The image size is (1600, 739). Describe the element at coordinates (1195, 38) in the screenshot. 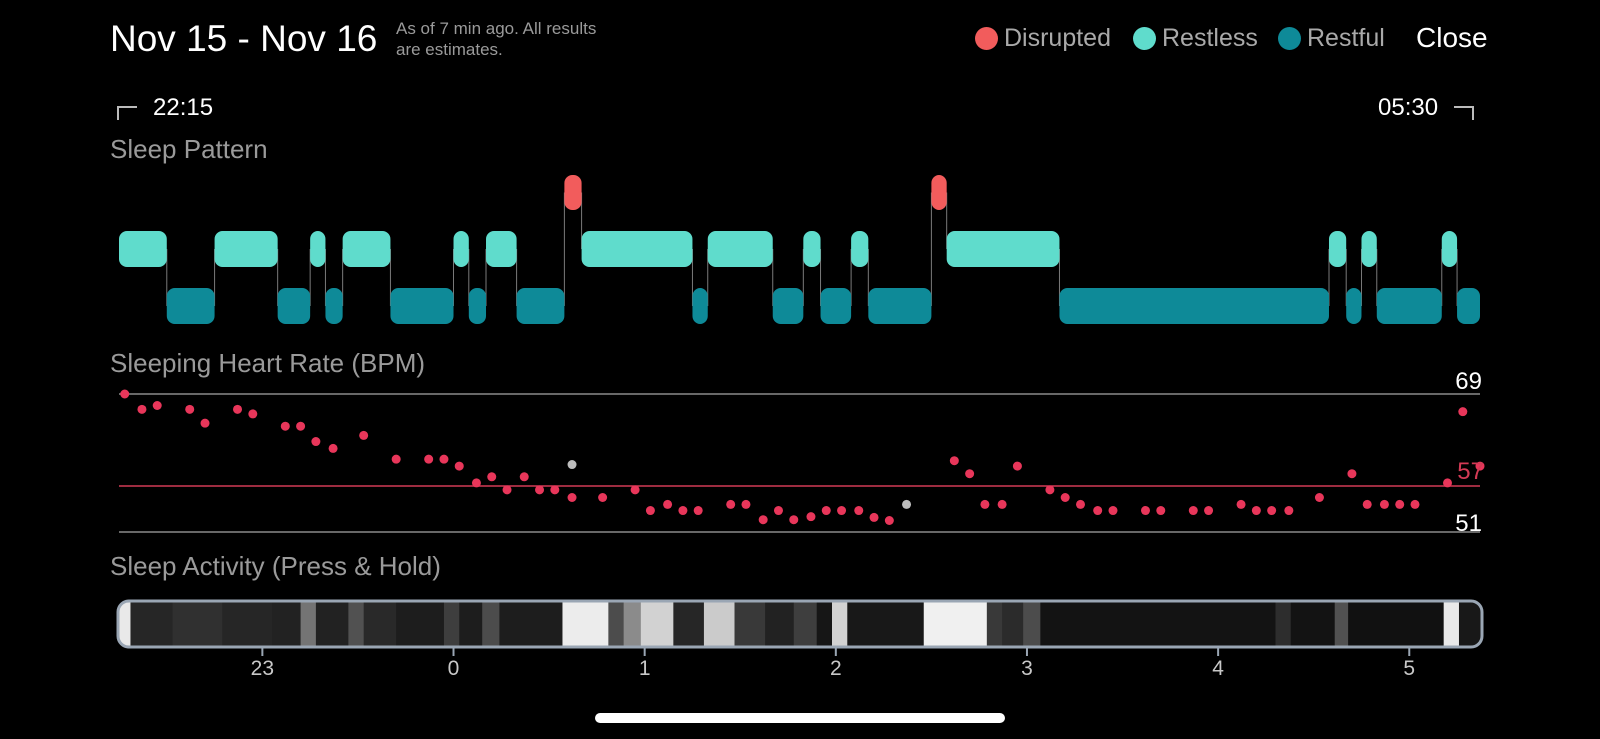

I see `legend-restless: Restless` at that location.